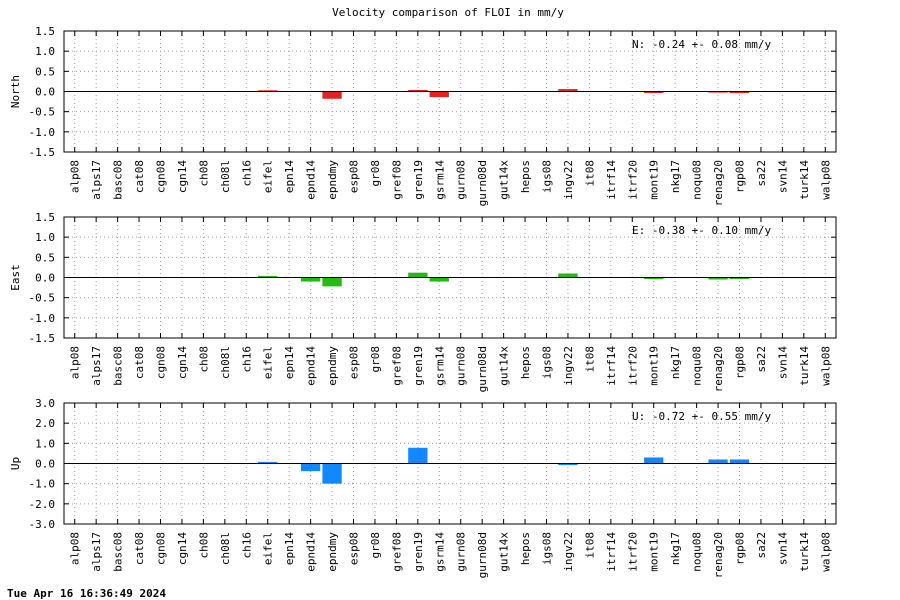 The width and height of the screenshot is (900, 600). What do you see at coordinates (439, 279) in the screenshot?
I see `bar-gsrm14` at bounding box center [439, 279].